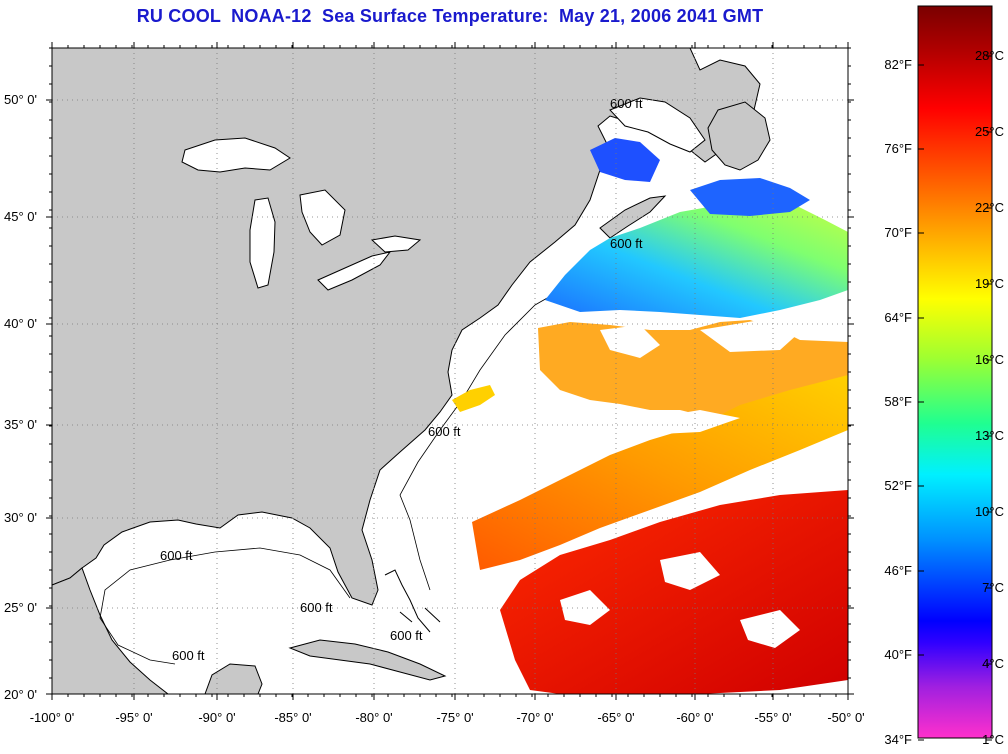 This screenshot has height=754, width=1008. I want to click on lat-label-20: 20° 0', so click(20, 694).